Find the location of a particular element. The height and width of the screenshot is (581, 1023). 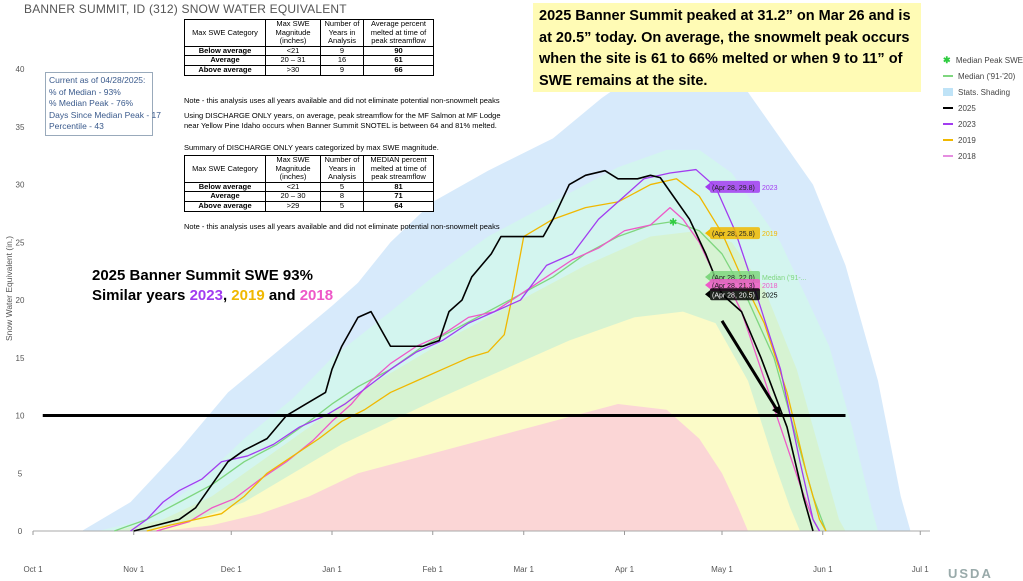

arrow-shaft is located at coordinates (751, 368).